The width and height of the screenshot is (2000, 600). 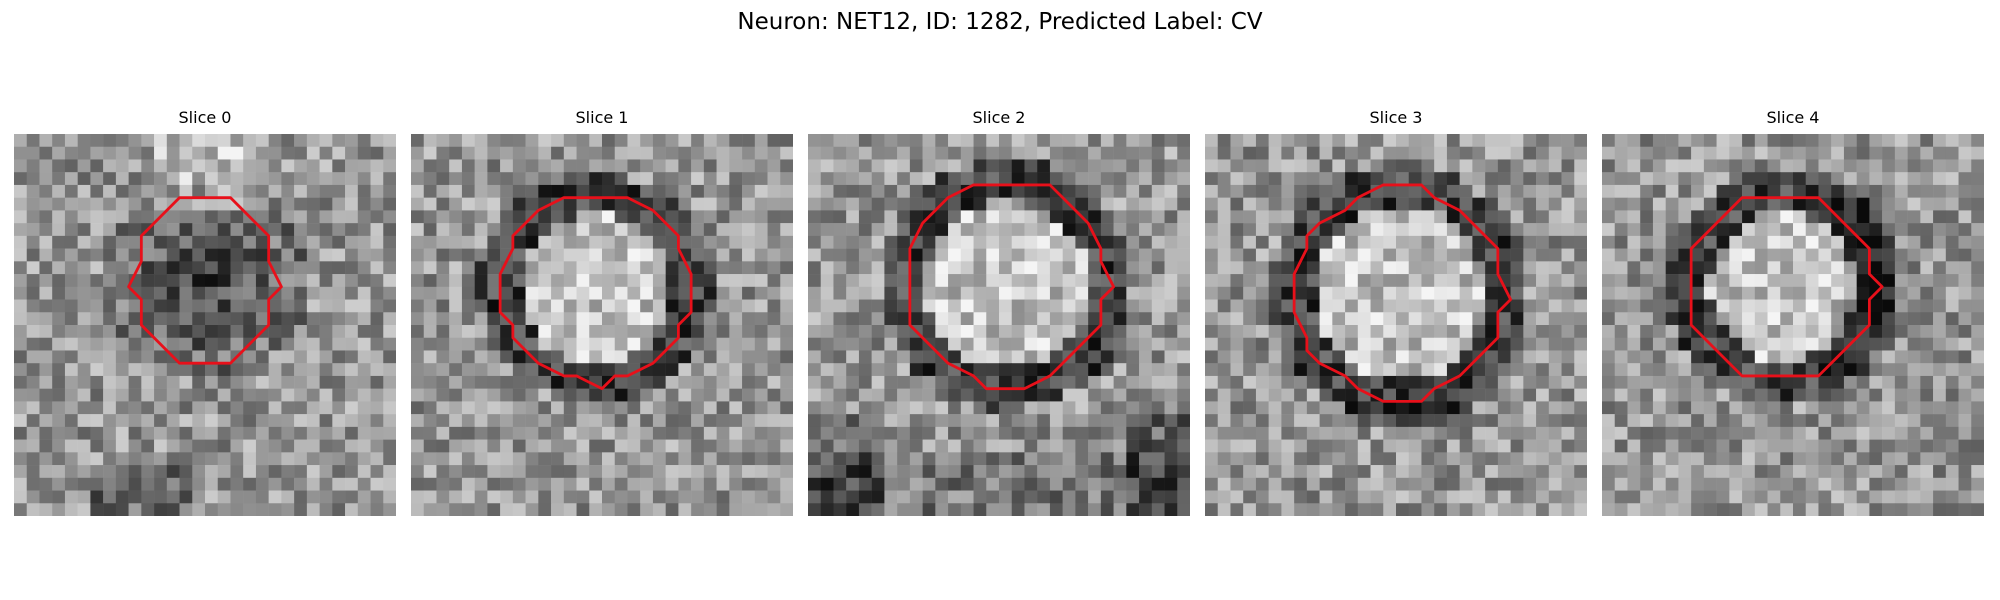 I want to click on slice-image-3-canvas, so click(x=1396, y=325).